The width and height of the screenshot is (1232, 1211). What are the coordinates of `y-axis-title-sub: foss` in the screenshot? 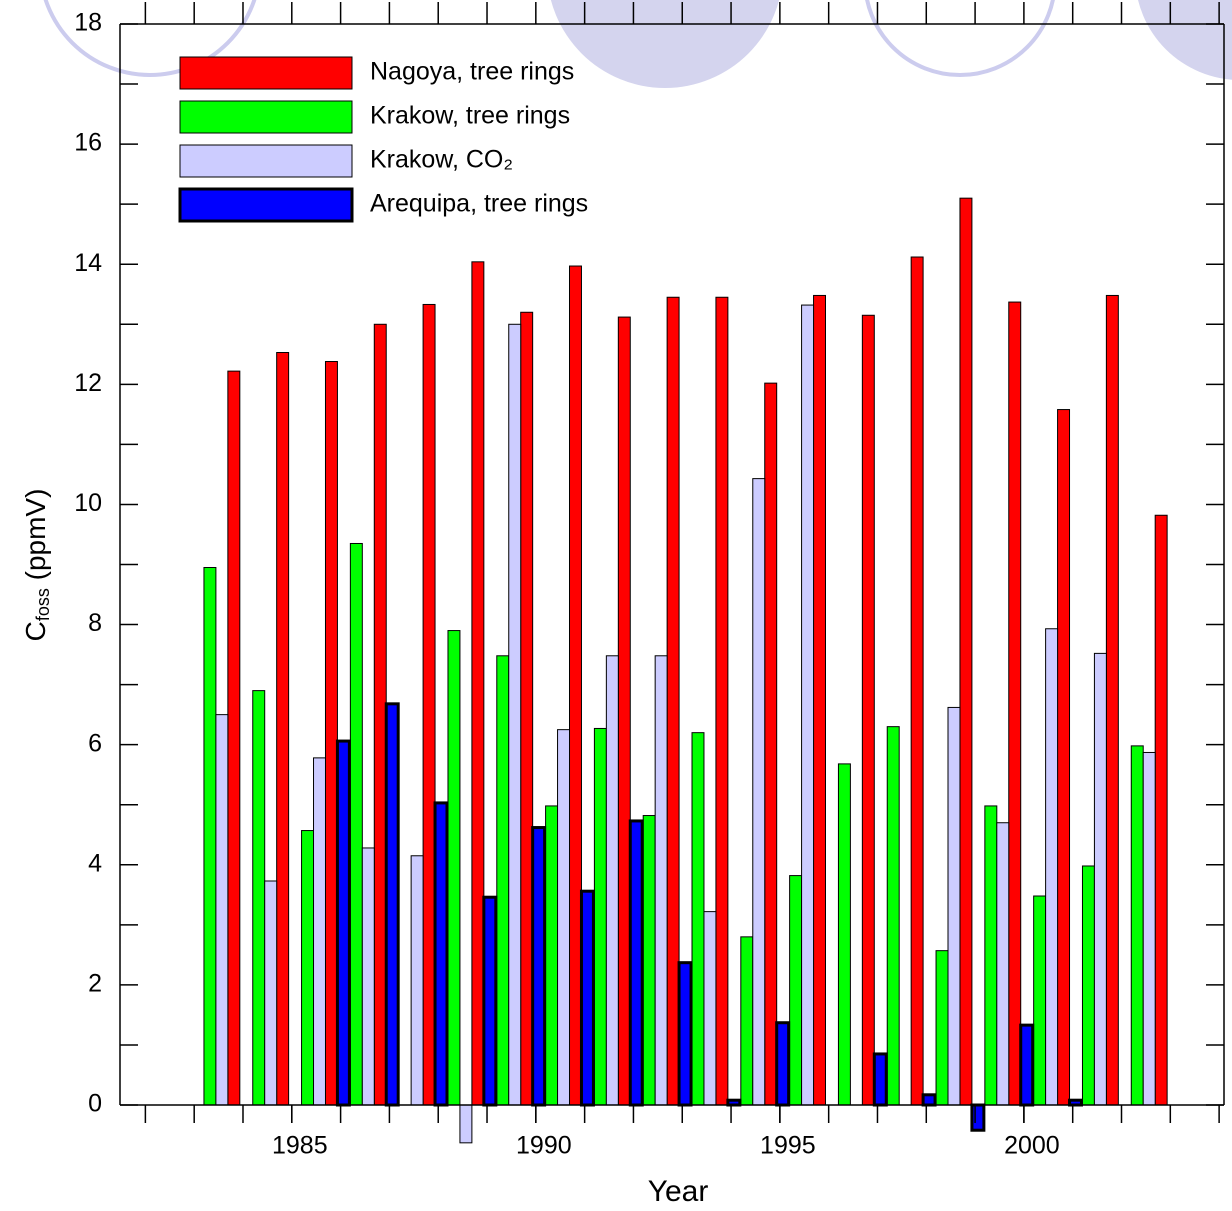 It's located at (43, 604).